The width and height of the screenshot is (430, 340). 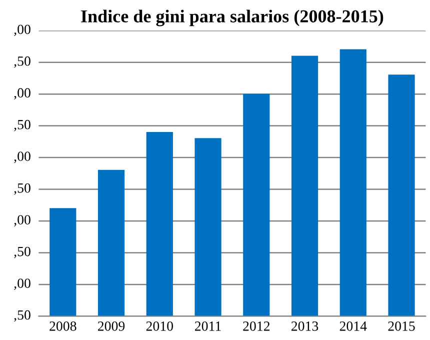 I want to click on x-tick-label: 2014, so click(x=353, y=326).